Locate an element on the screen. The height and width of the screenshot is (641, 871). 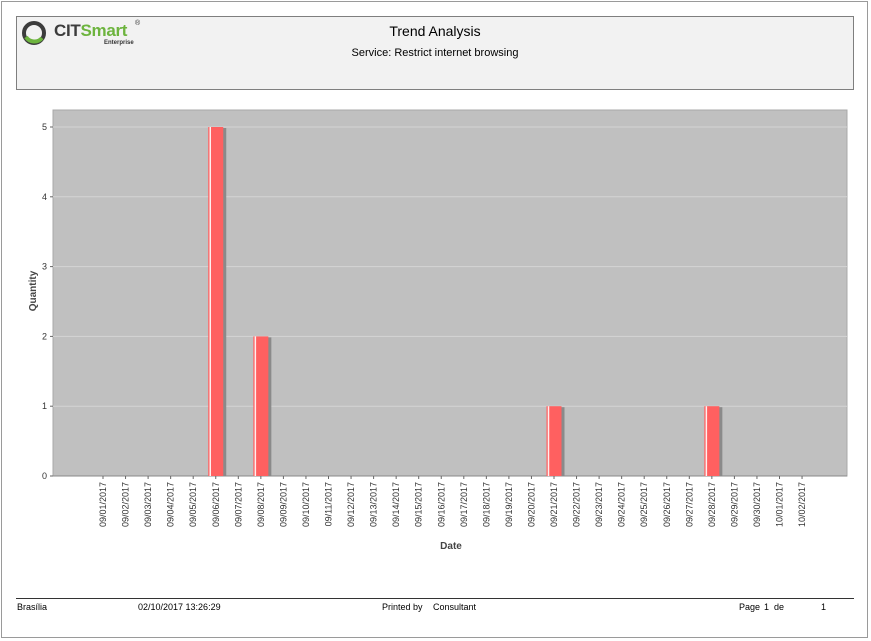
x-tick-label: 09/24/2017 is located at coordinates (622, 504).